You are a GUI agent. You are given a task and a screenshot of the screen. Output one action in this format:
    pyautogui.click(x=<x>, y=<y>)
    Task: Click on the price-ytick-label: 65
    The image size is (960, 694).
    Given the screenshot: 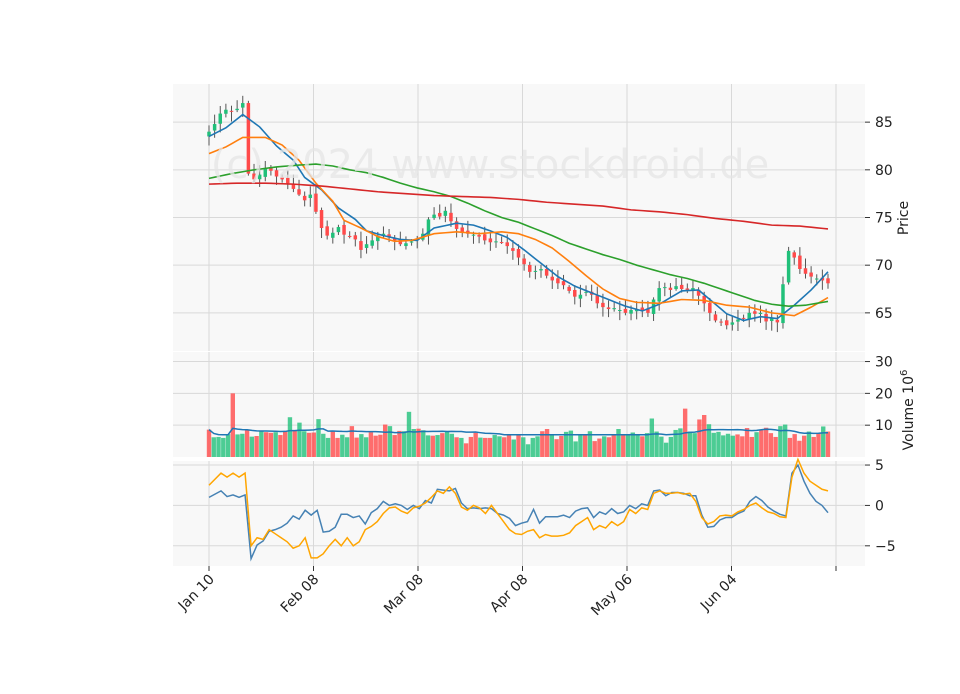 What is the action you would take?
    pyautogui.click(x=884, y=314)
    